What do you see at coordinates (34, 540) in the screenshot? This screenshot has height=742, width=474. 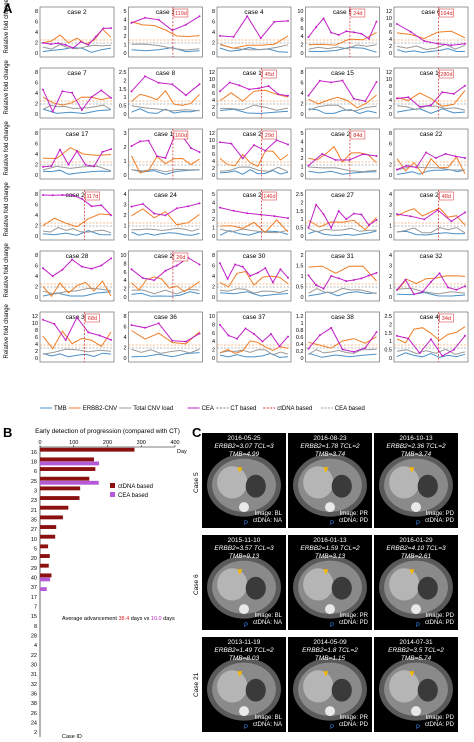 I see `case-id-tick-label: 10` at bounding box center [34, 540].